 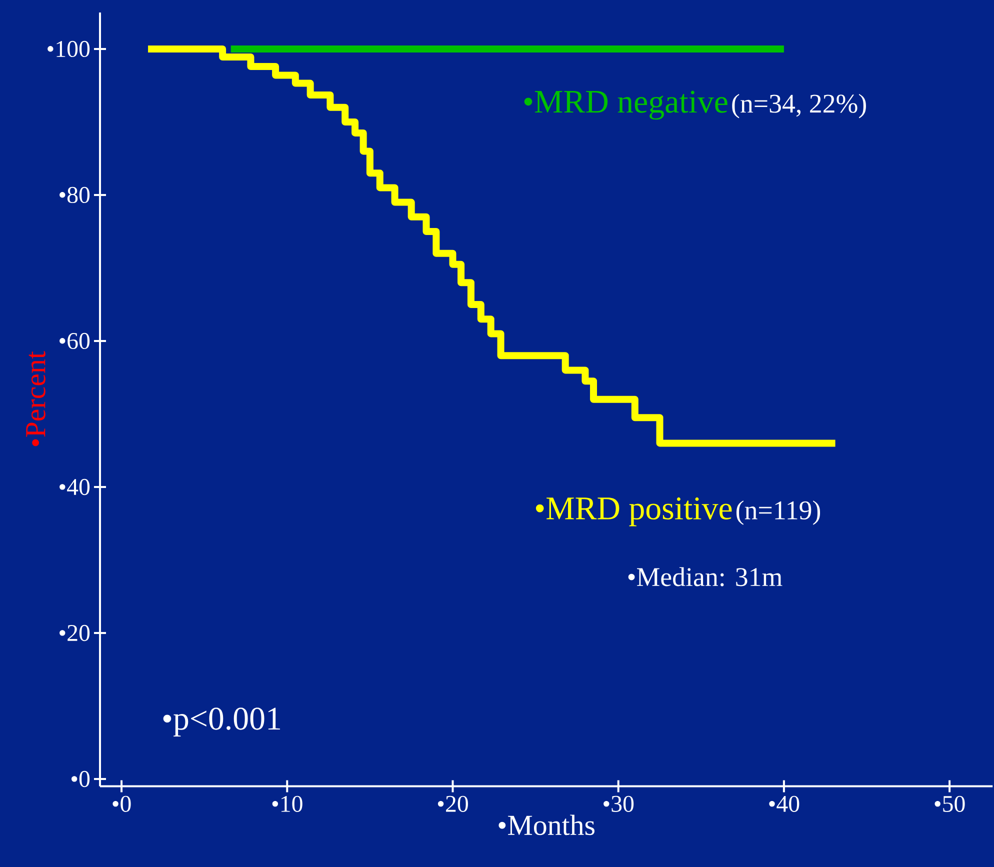 What do you see at coordinates (778, 512) in the screenshot?
I see `annotation: (n=119)` at bounding box center [778, 512].